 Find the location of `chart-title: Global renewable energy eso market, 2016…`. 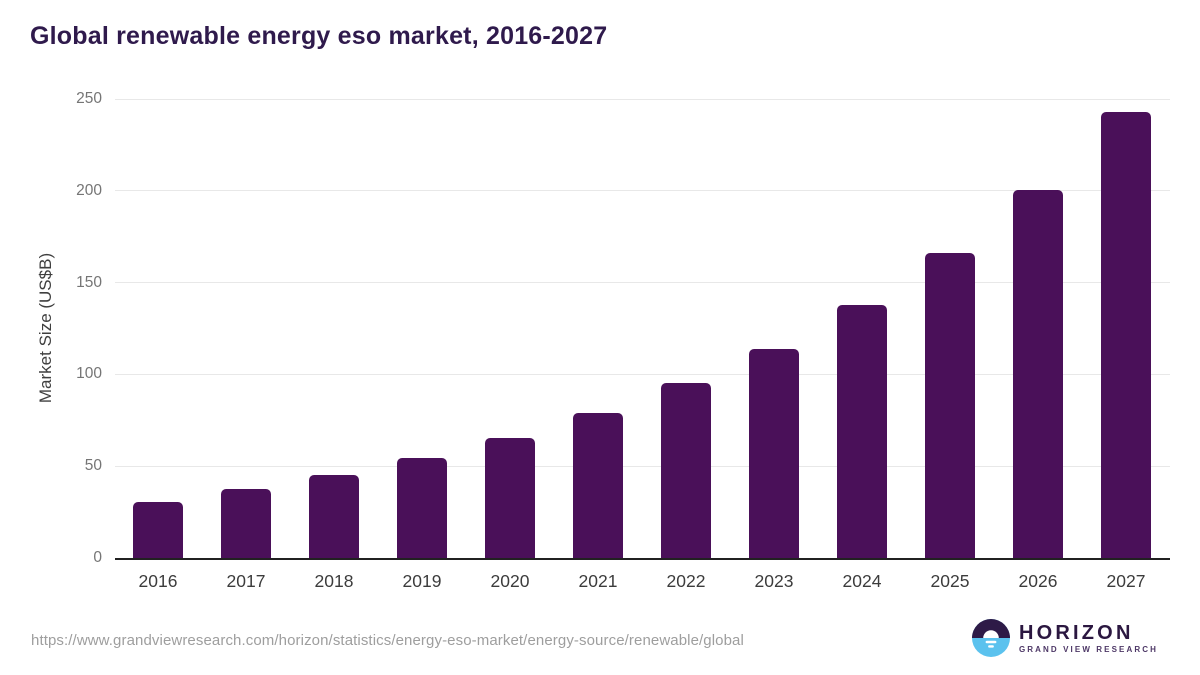

chart-title: Global renewable energy eso market, 2016… is located at coordinates (319, 36).